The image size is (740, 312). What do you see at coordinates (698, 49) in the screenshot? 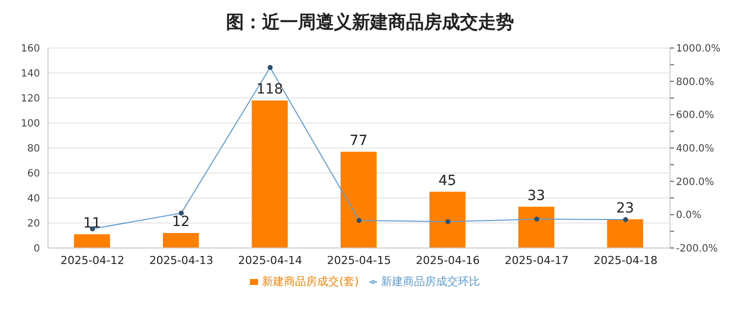
I see `y2-tick-label: 1000.0%` at bounding box center [698, 49].